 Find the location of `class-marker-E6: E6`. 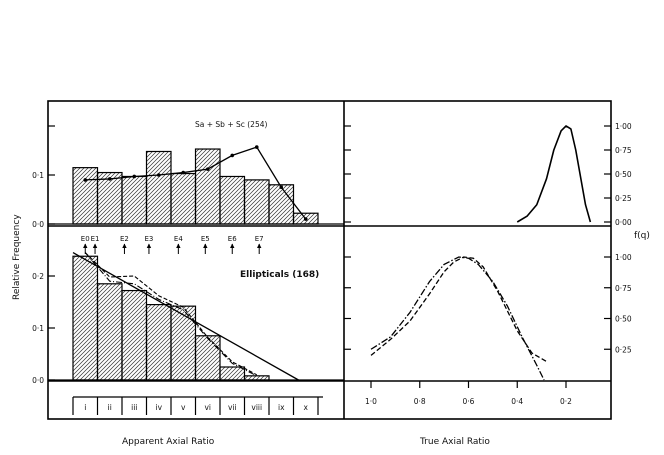

class-marker-E6: E6 is located at coordinates (232, 239).